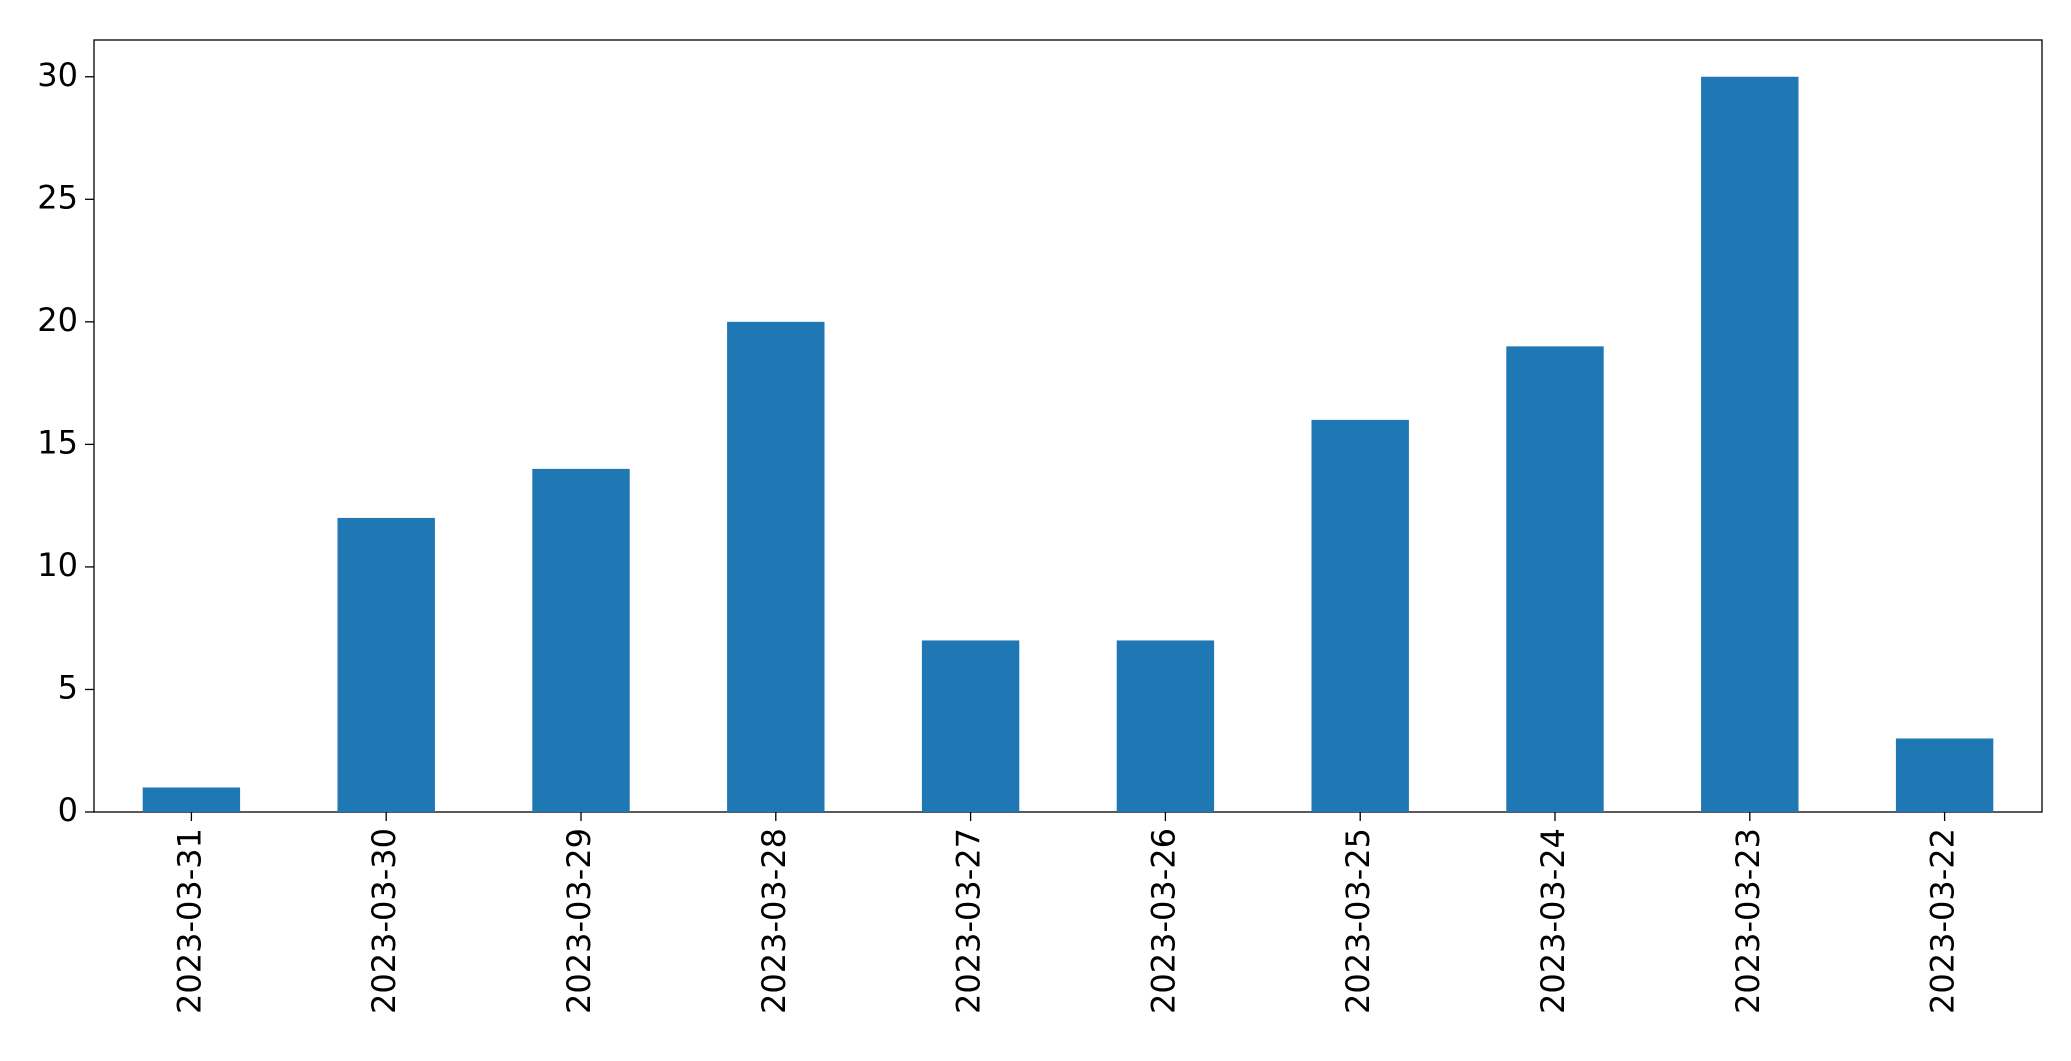  What do you see at coordinates (774, 921) in the screenshot?
I see `x-tick-label: 2023-03-28` at bounding box center [774, 921].